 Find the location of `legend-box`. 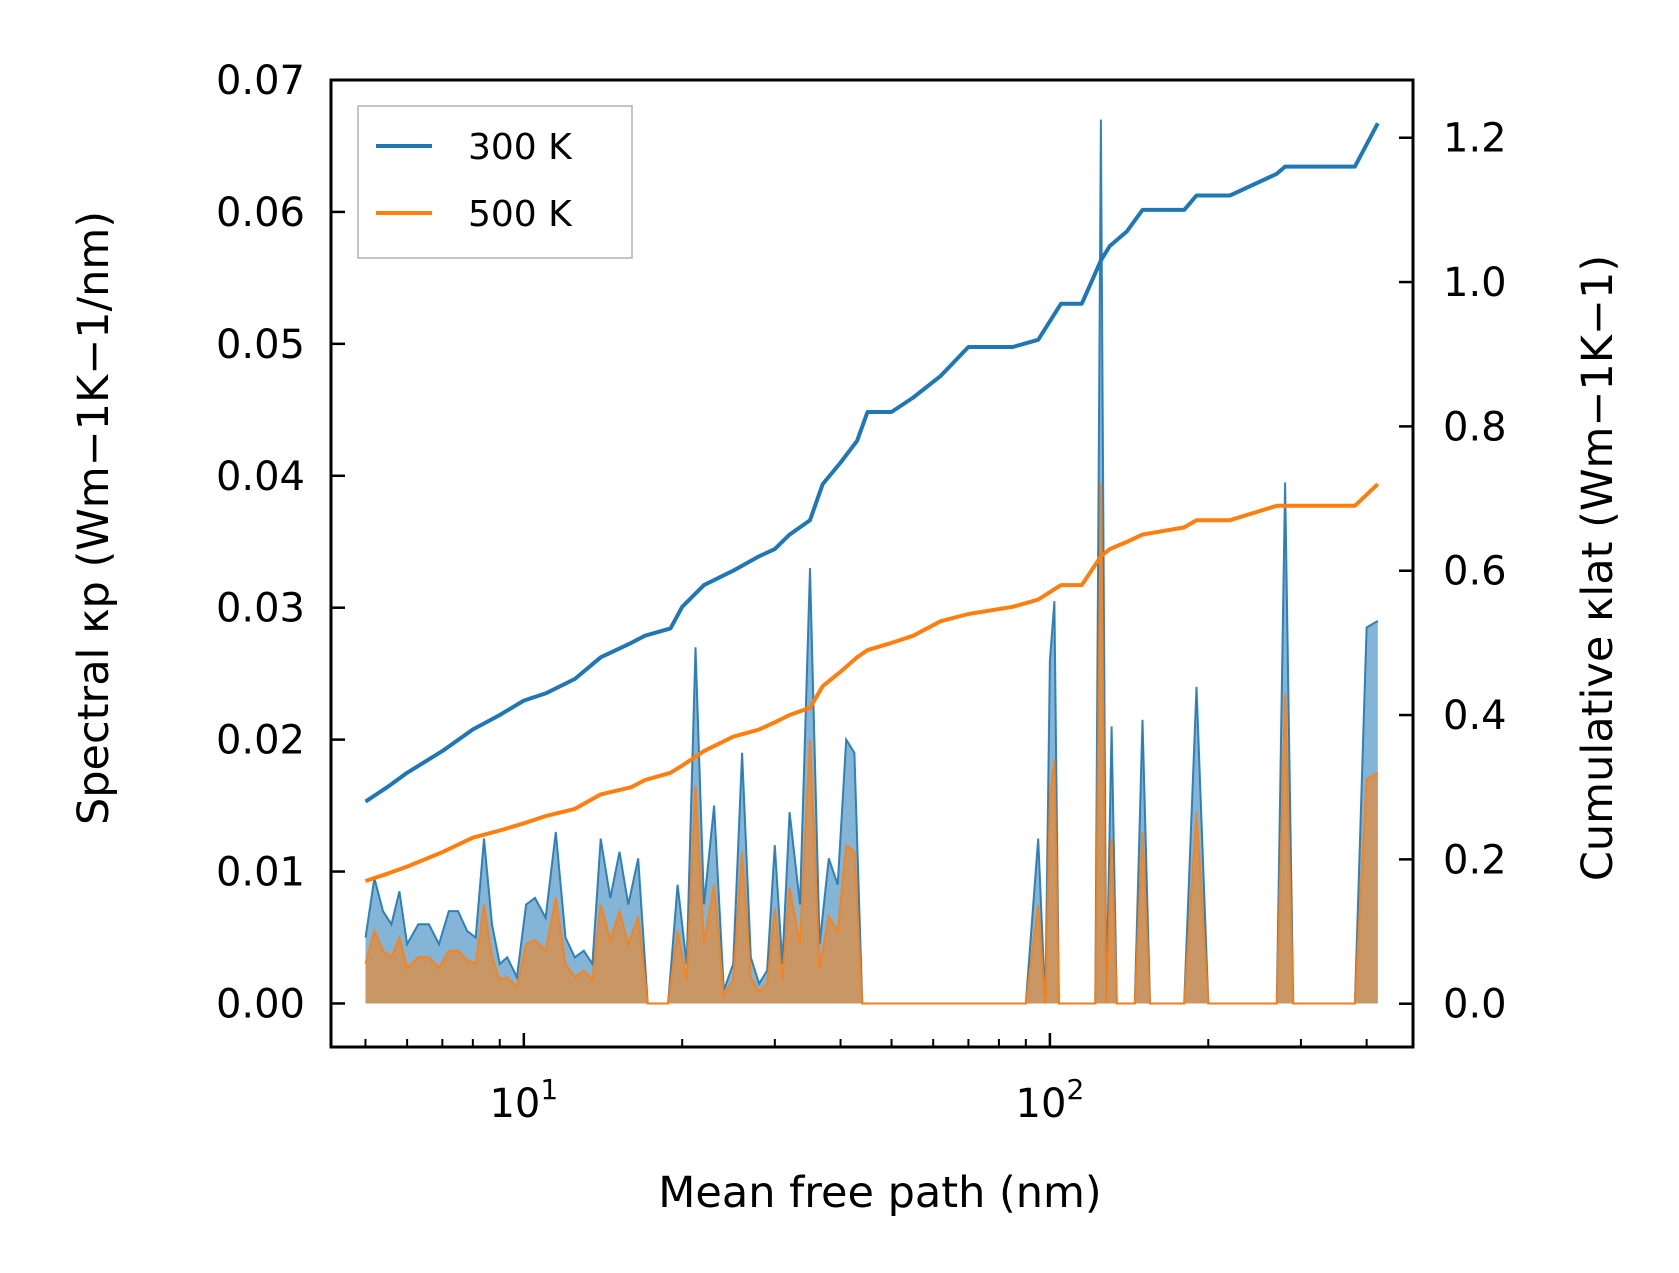

legend-box is located at coordinates (495, 182).